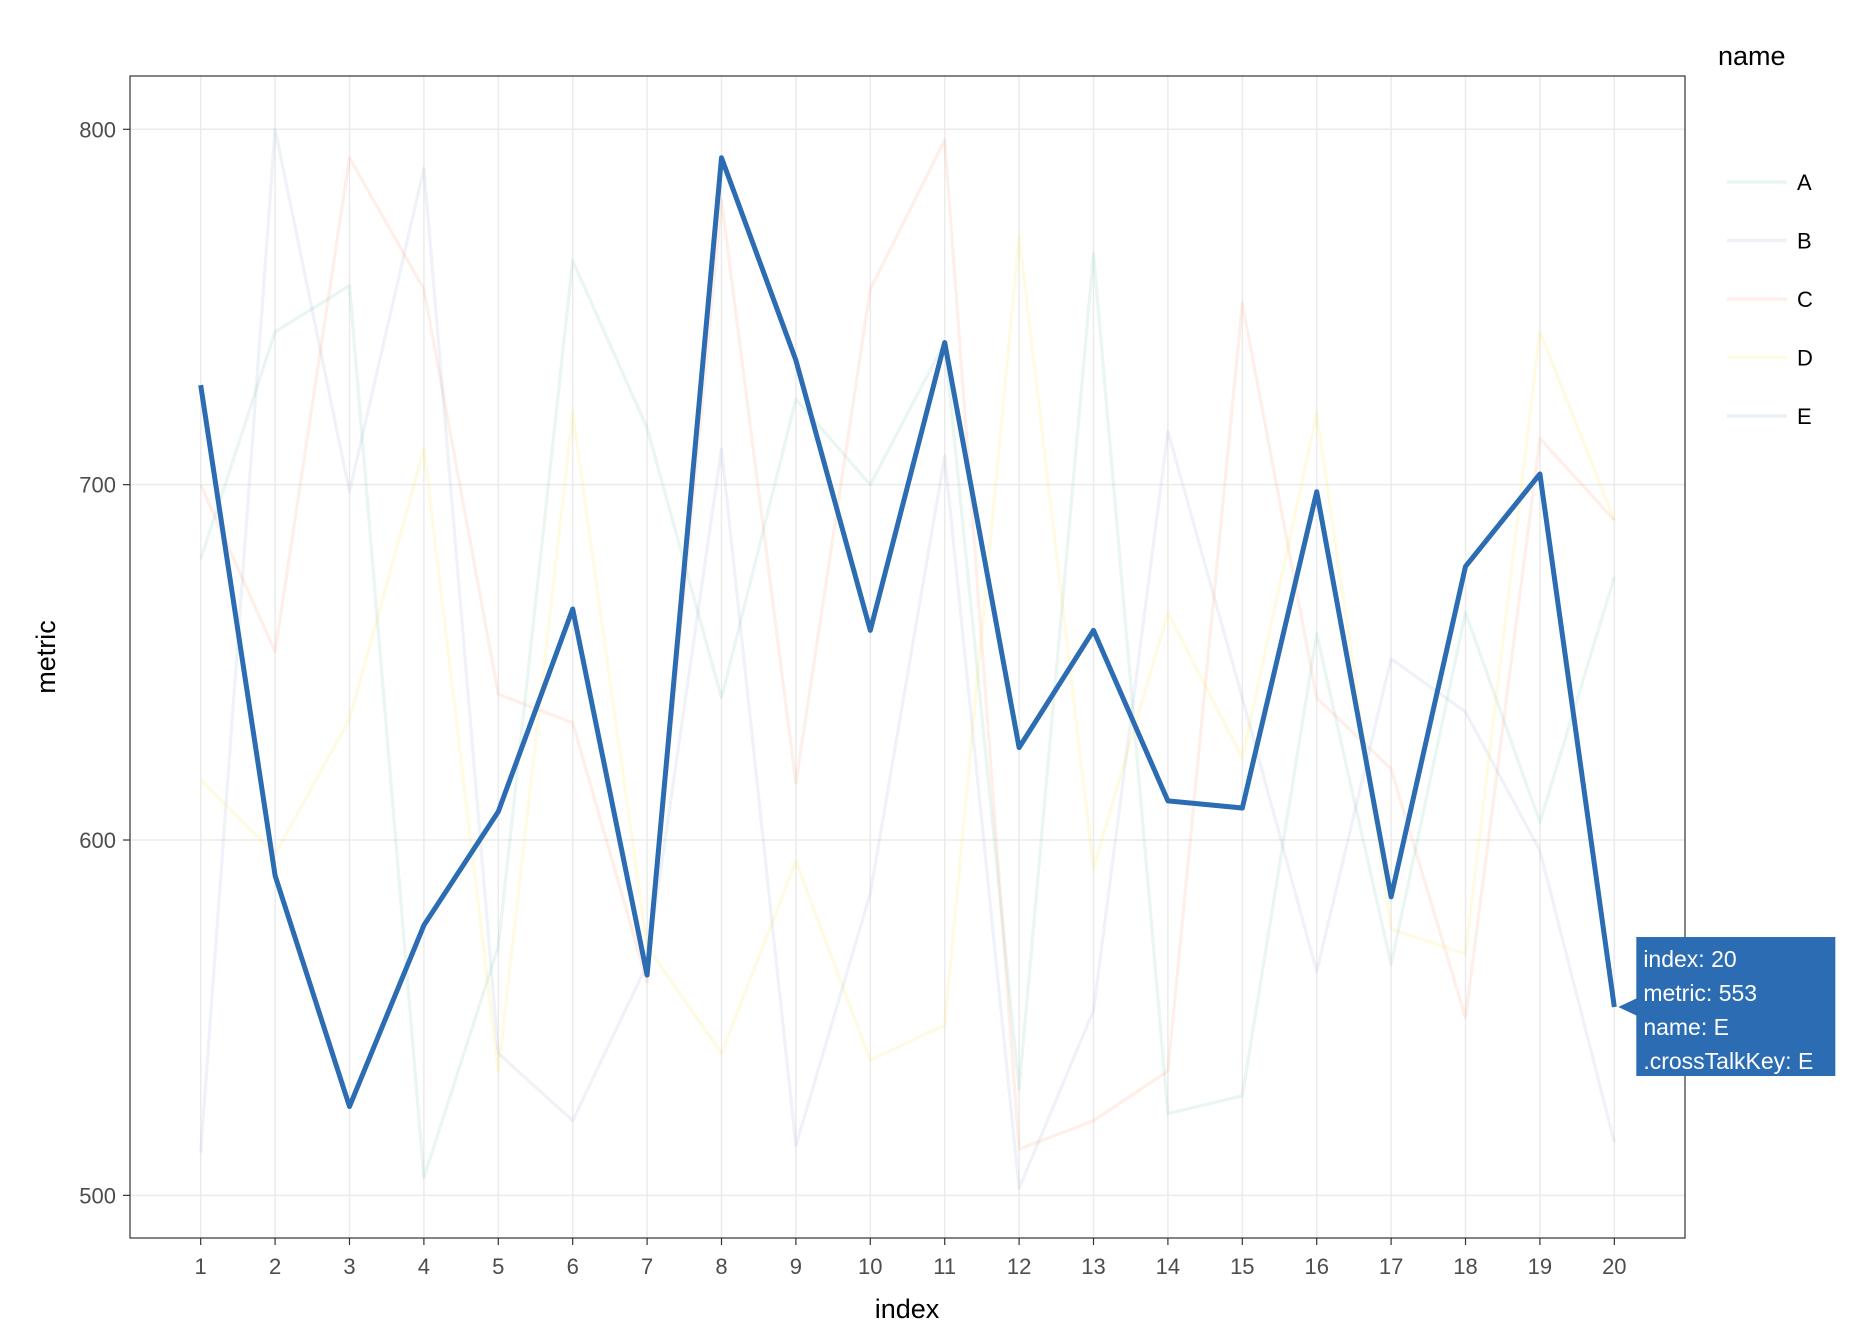 The height and width of the screenshot is (1340, 1856). I want to click on x-tick-label-20: 20, so click(1614, 1266).